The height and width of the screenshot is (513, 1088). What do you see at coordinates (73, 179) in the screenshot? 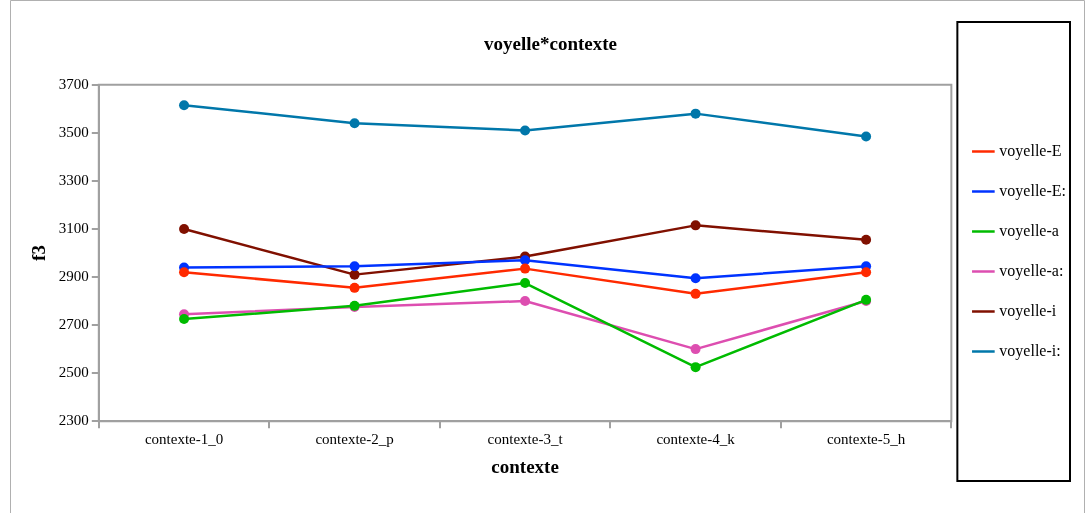
I see `y-tick-label: 3300` at bounding box center [73, 179].